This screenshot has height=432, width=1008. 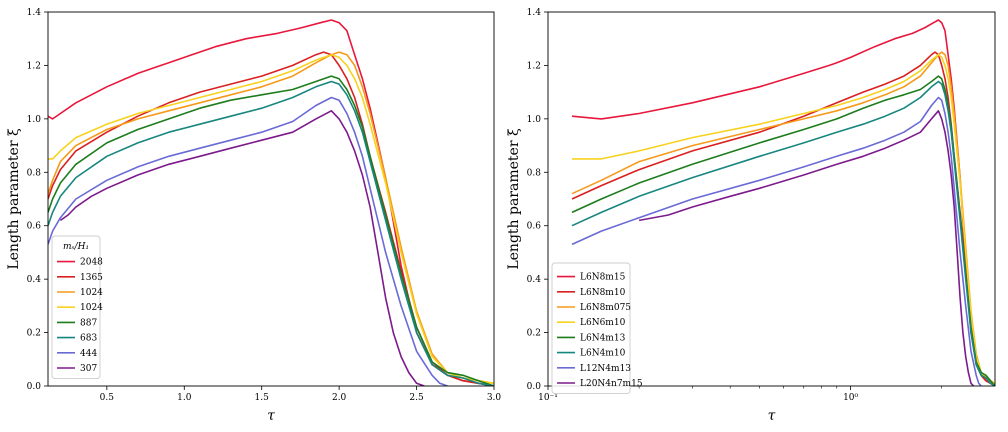 What do you see at coordinates (34, 120) in the screenshot?
I see `chart1-ytick-label: 1.0` at bounding box center [34, 120].